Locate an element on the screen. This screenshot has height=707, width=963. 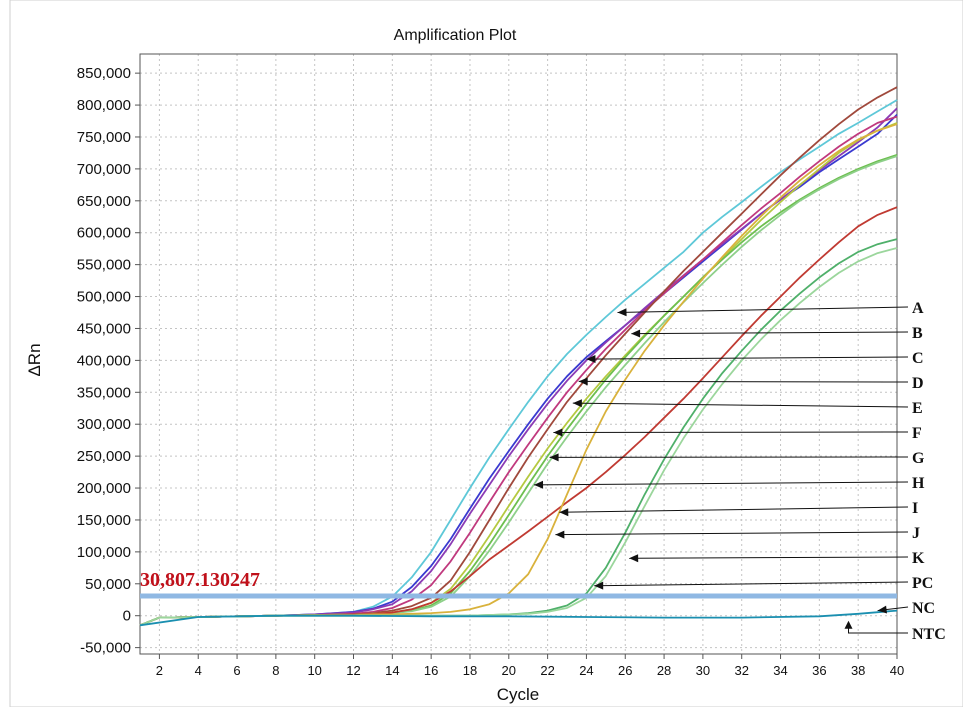
x-tick-label: 30 is located at coordinates (703, 670).